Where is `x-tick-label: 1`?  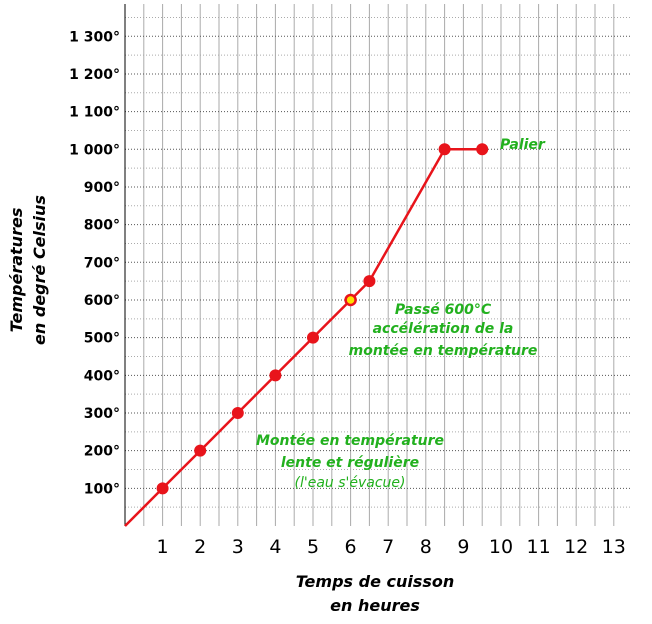 x-tick-label: 1 is located at coordinates (163, 547).